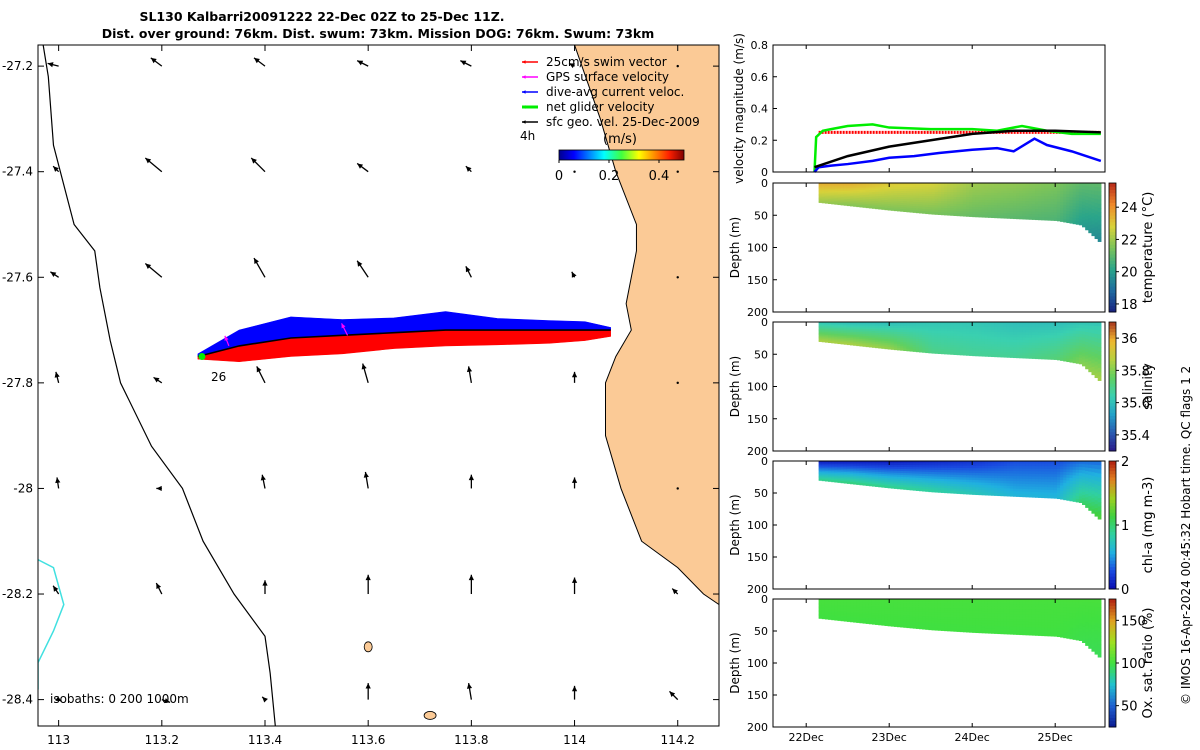  I want to click on y-axis-label: Depth (m), so click(735, 247).